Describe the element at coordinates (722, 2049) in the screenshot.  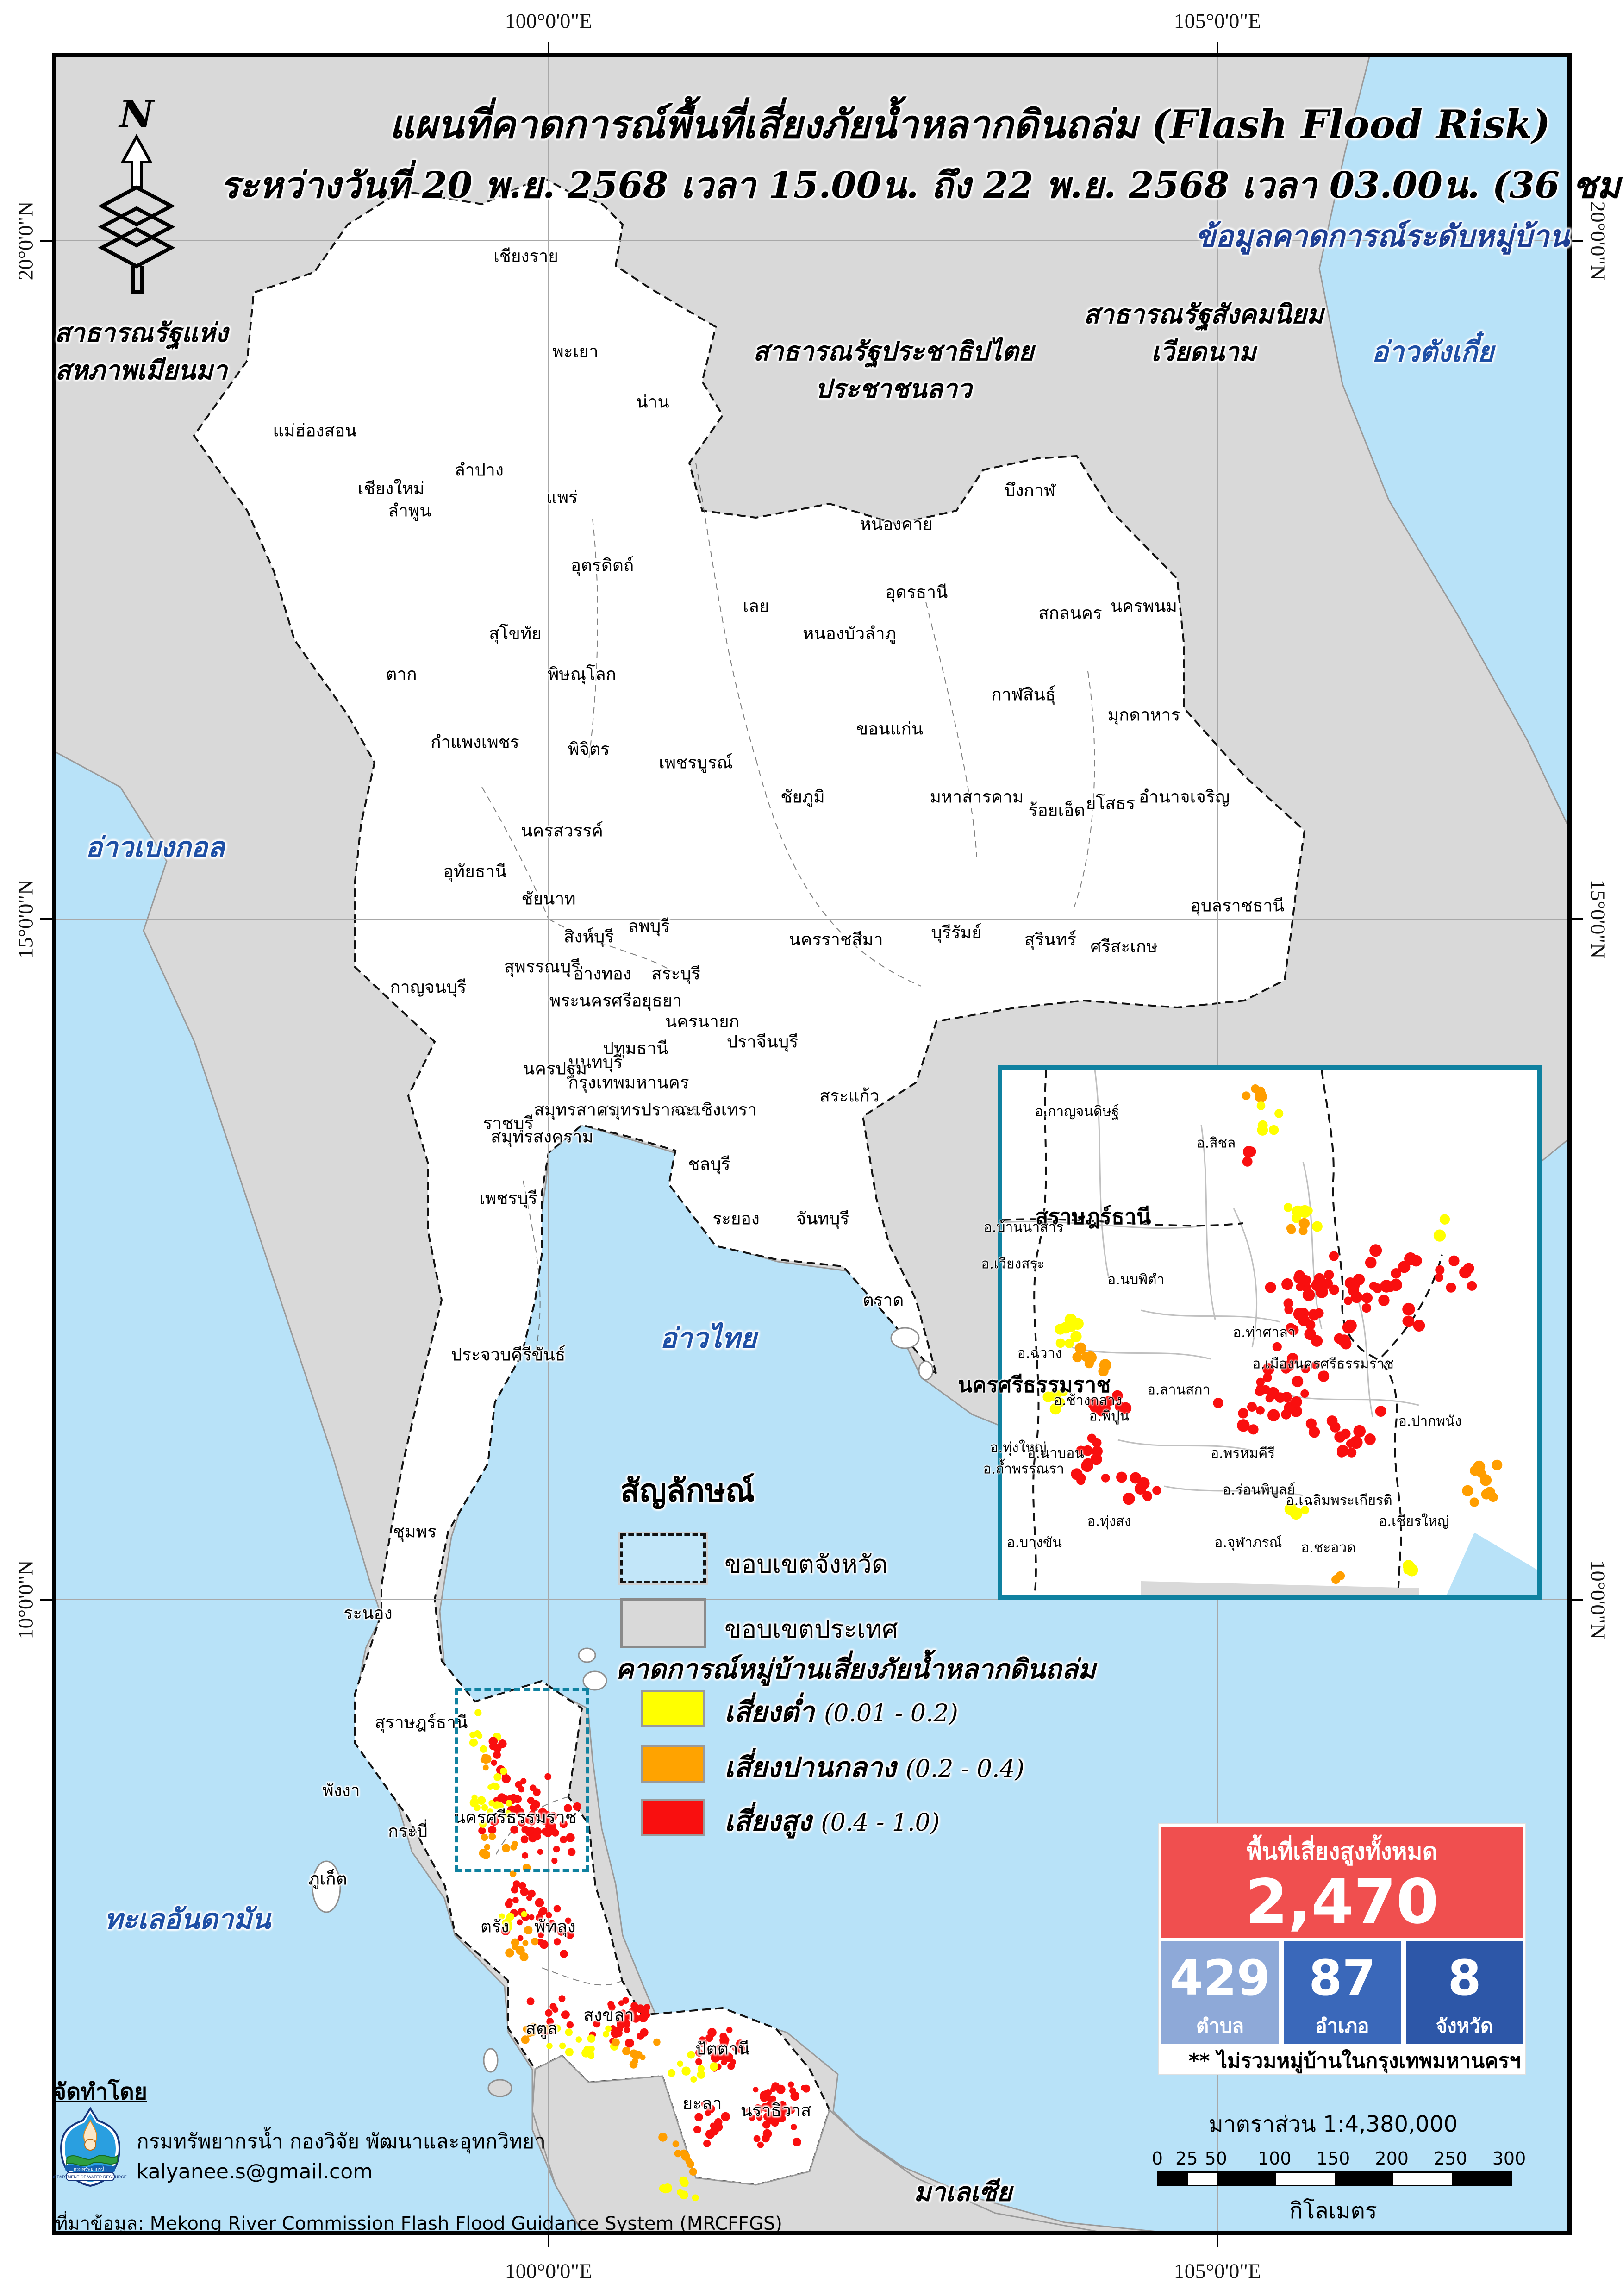
I see `province-label: ปัตตานี` at that location.